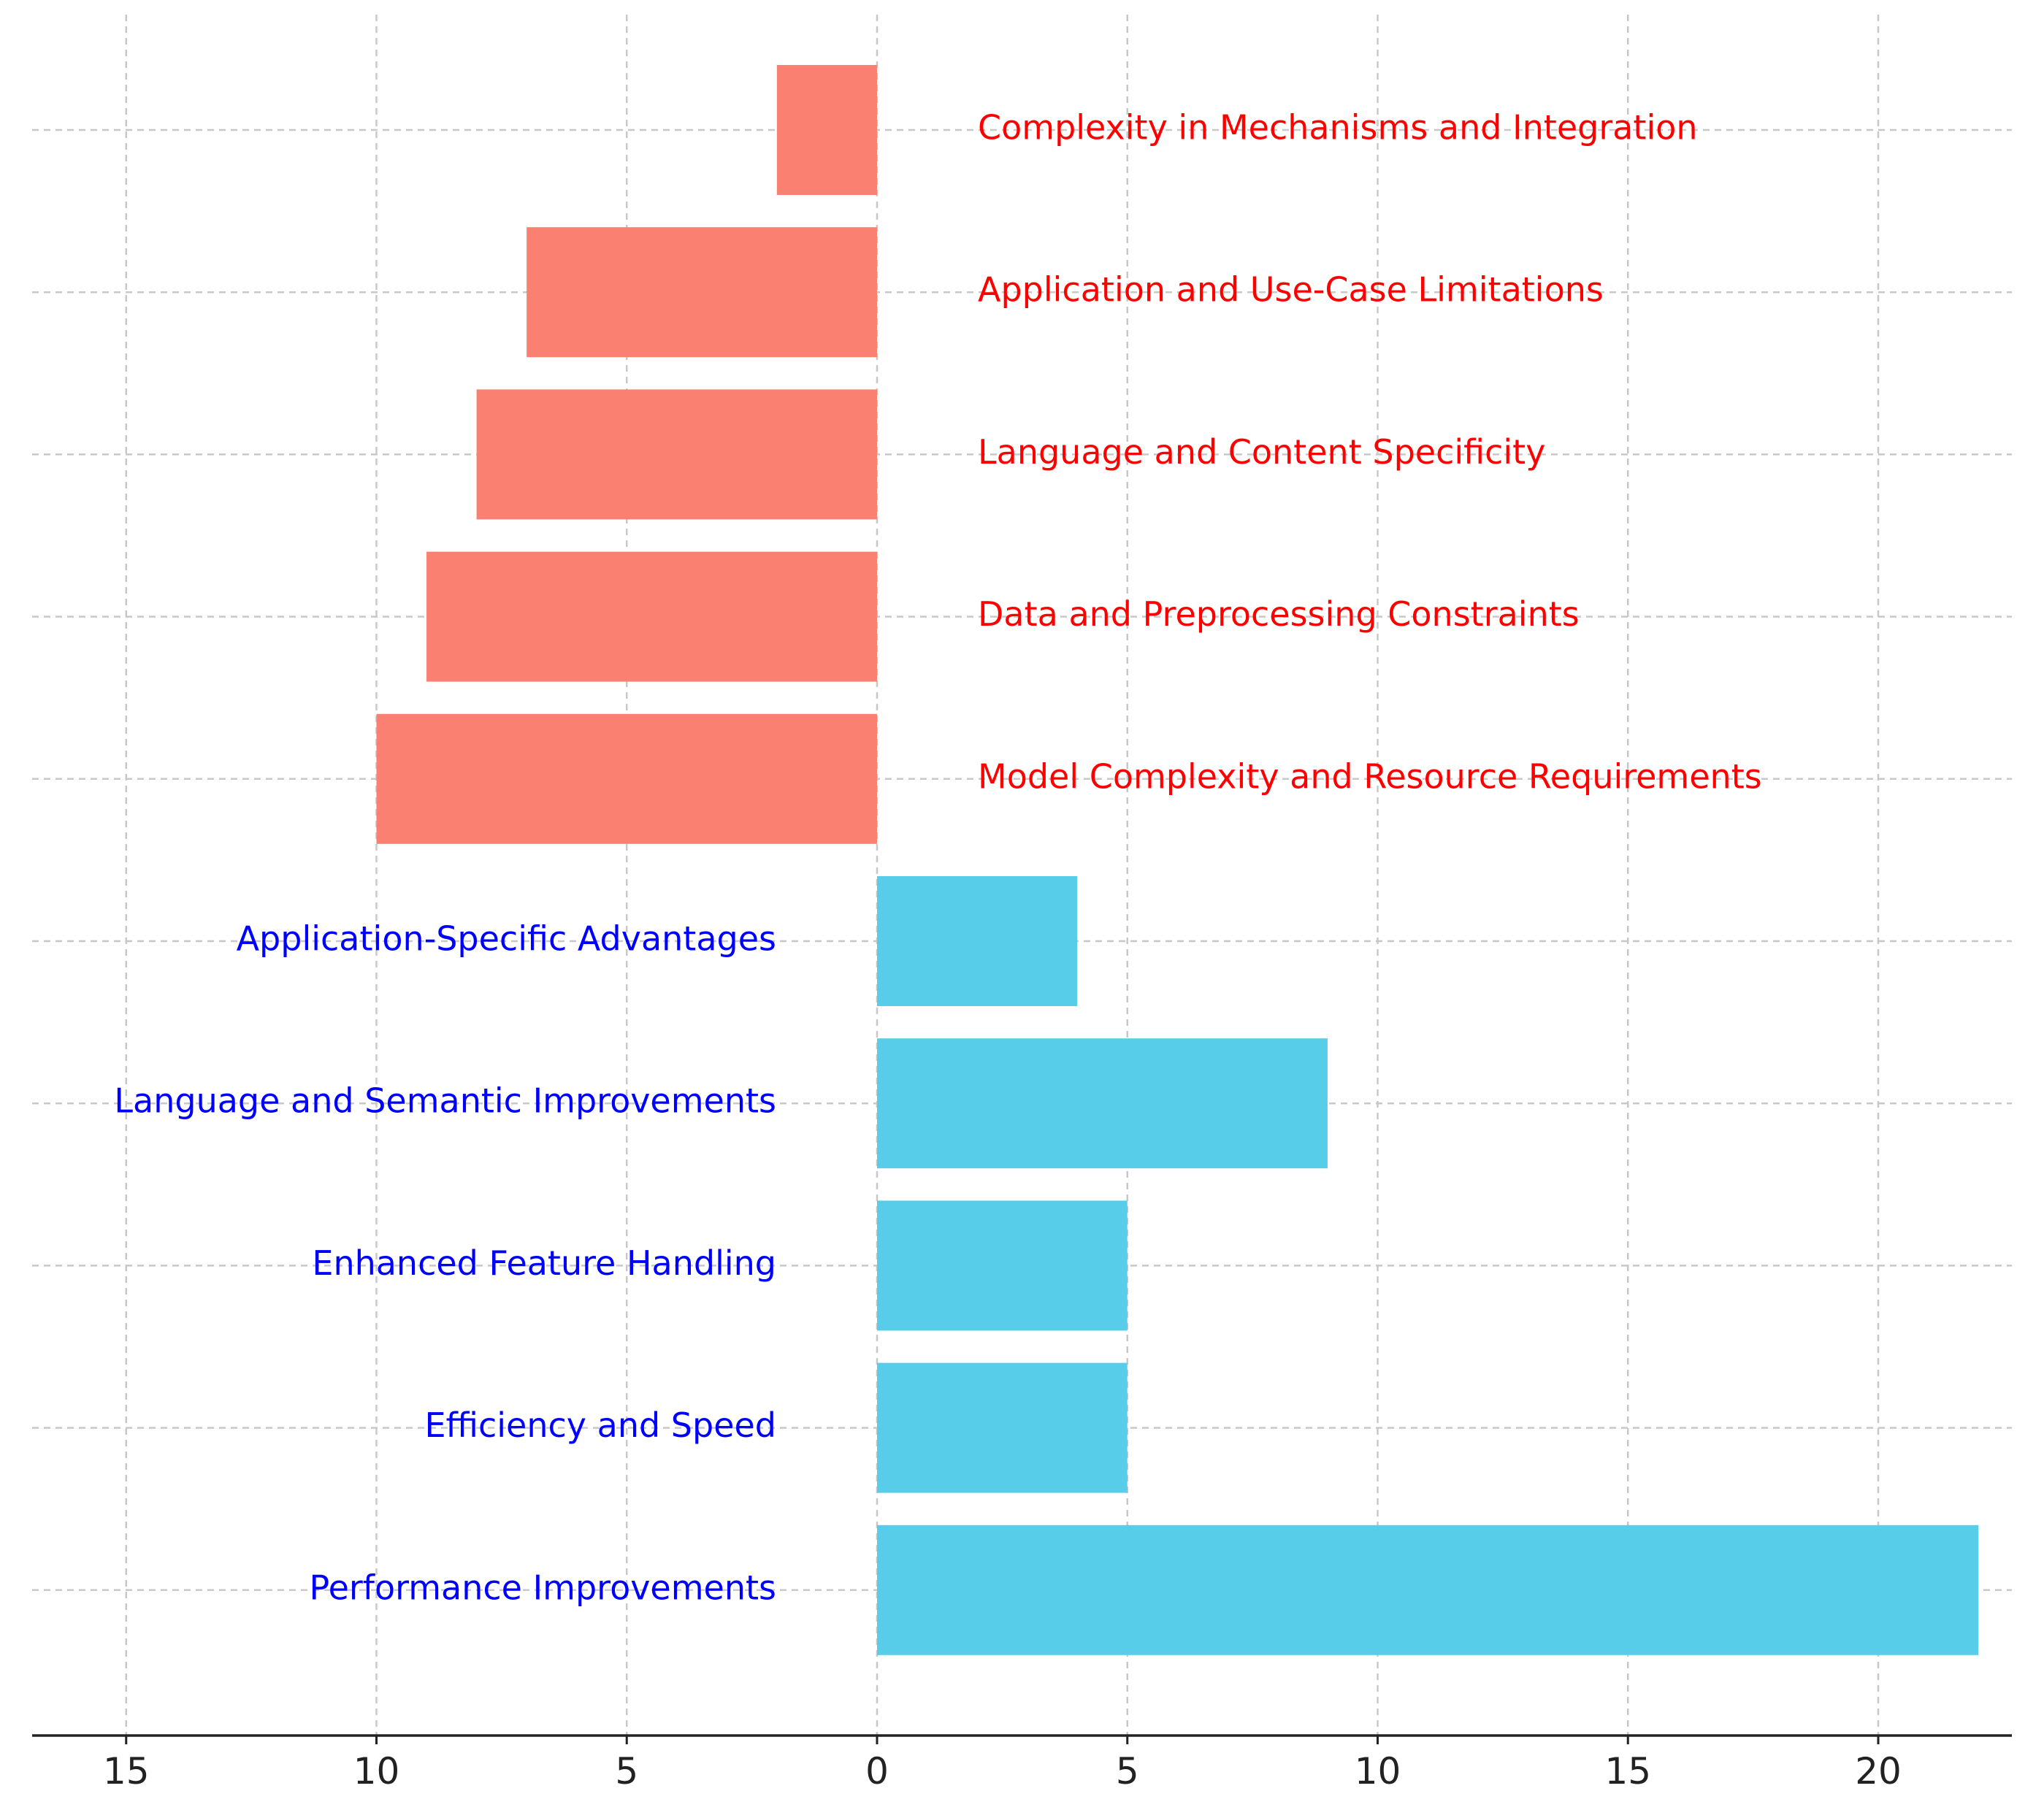  What do you see at coordinates (445, 1101) in the screenshot?
I see `bar-label: Language and Semantic Improvements` at bounding box center [445, 1101].